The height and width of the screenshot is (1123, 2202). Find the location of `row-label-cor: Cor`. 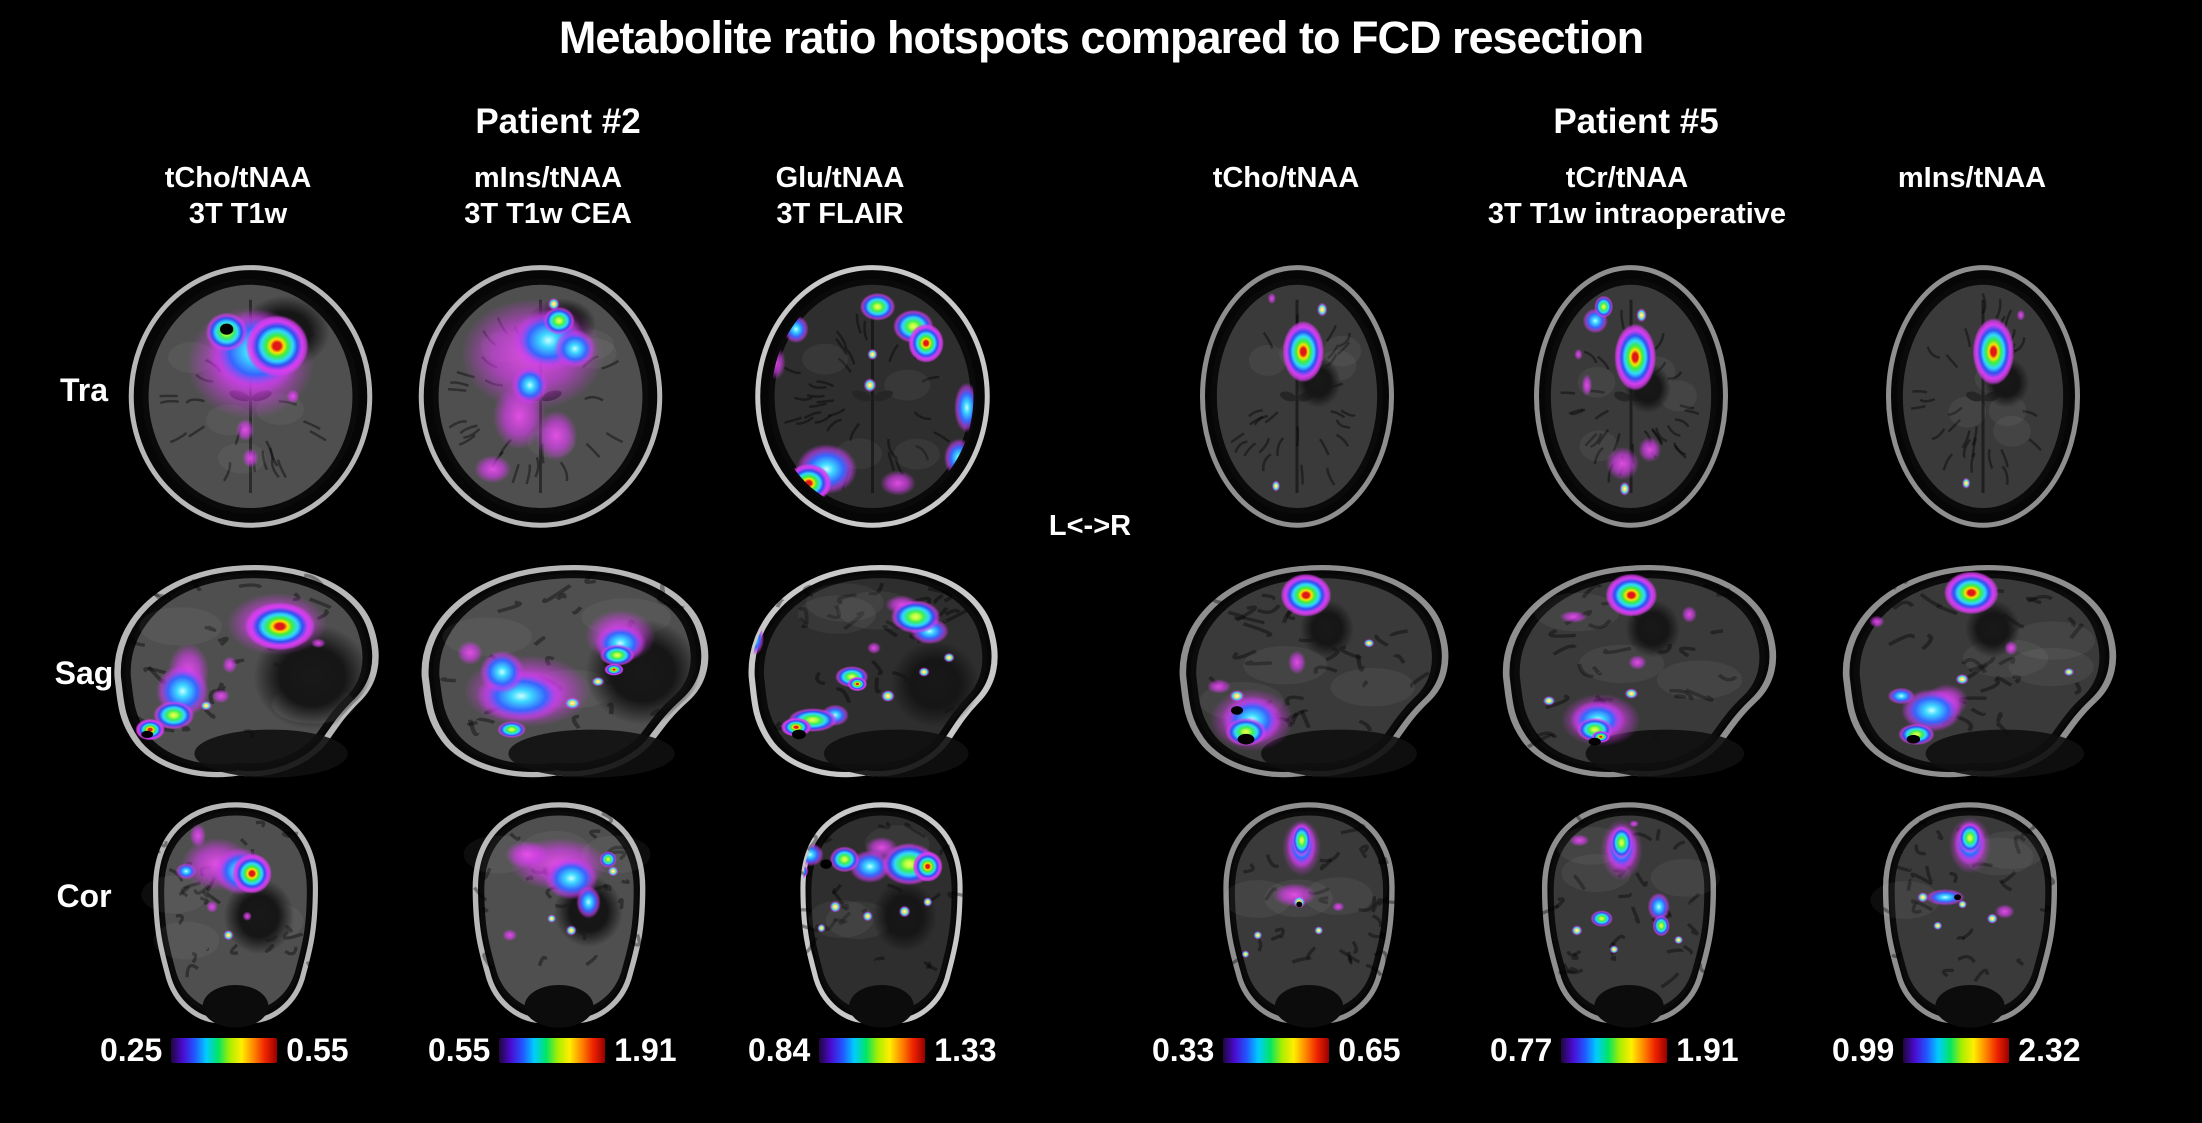

row-label-cor: Cor is located at coordinates (84, 896).